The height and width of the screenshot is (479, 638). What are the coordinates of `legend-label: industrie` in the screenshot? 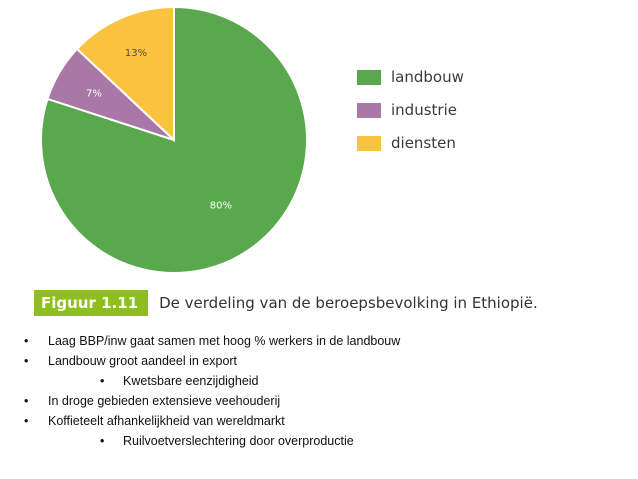 It's located at (424, 110).